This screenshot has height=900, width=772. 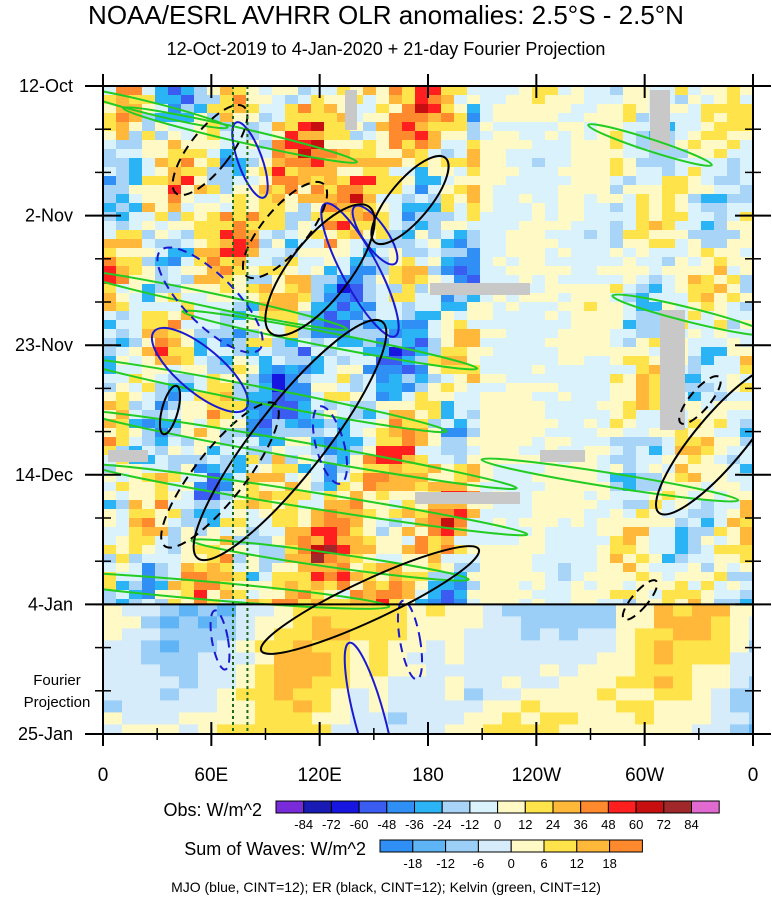 I want to click on colorbar-swatch, so click(x=705, y=807).